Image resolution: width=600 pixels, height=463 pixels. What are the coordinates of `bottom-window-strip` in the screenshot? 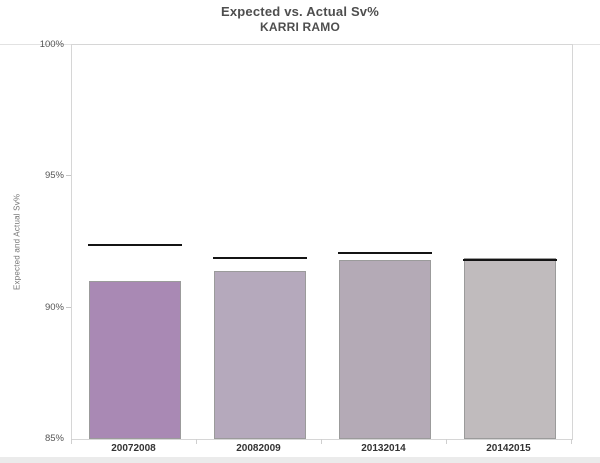 It's located at (300, 460).